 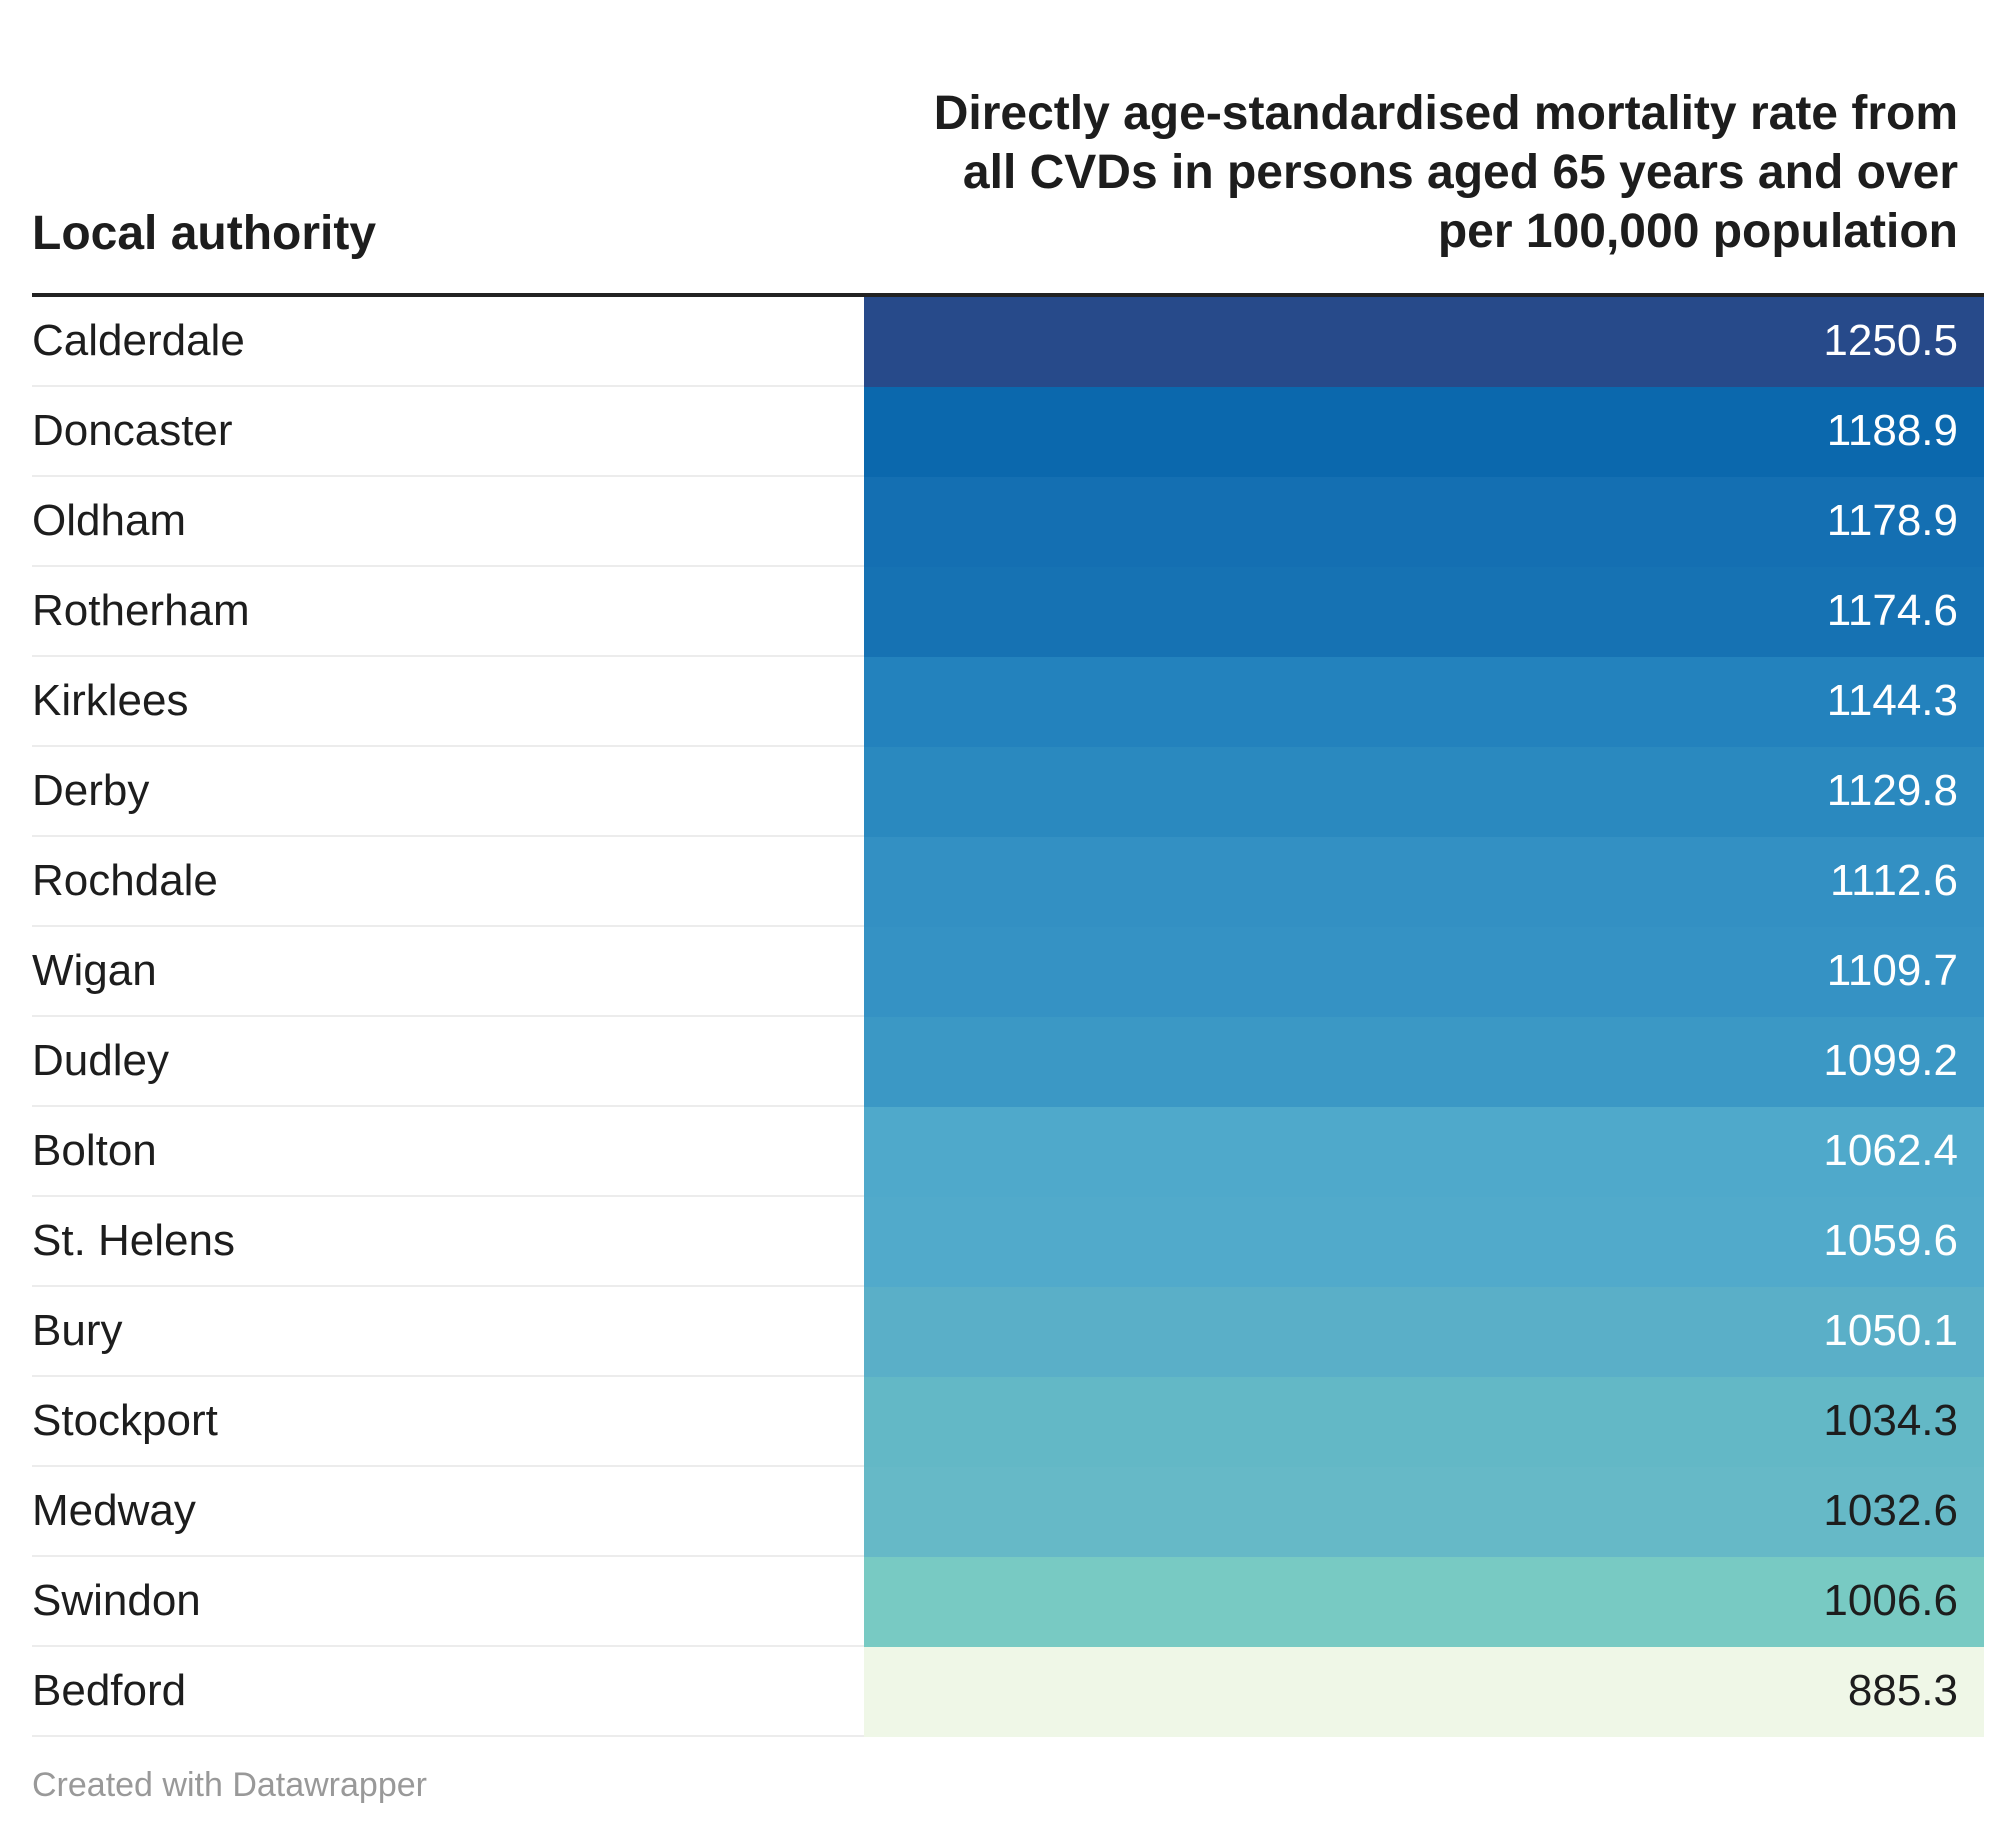 What do you see at coordinates (1892, 610) in the screenshot?
I see `mortality-rate-value: 1174.6` at bounding box center [1892, 610].